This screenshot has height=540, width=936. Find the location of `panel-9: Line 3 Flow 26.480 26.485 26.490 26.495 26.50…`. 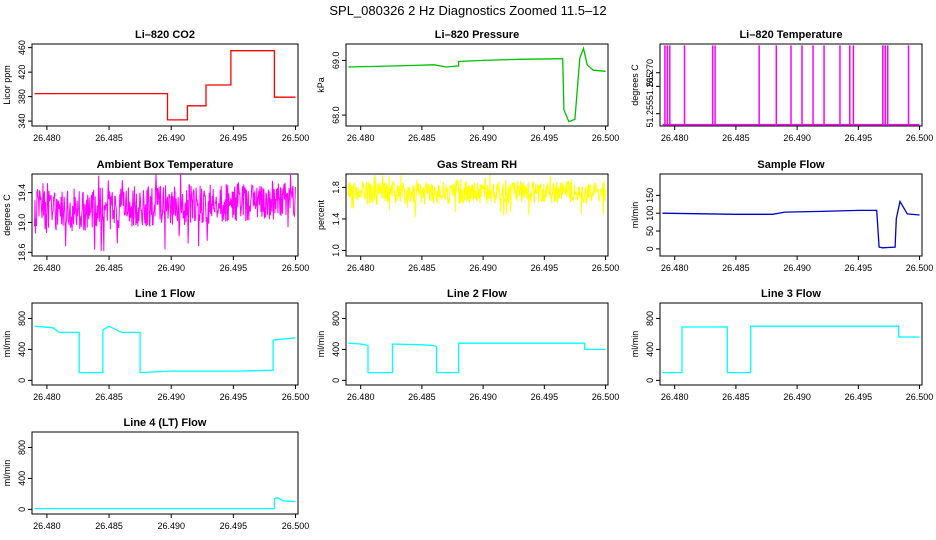

panel-9: Line 3 Flow 26.480 26.485 26.490 26.495 26.50… is located at coordinates (781, 345).